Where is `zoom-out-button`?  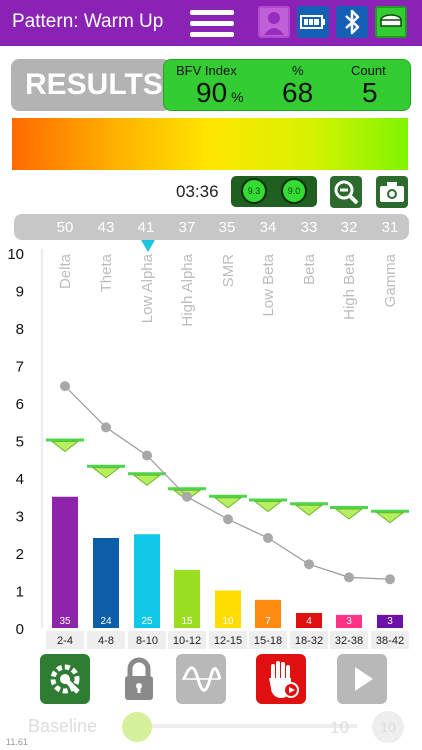 zoom-out-button is located at coordinates (346, 192).